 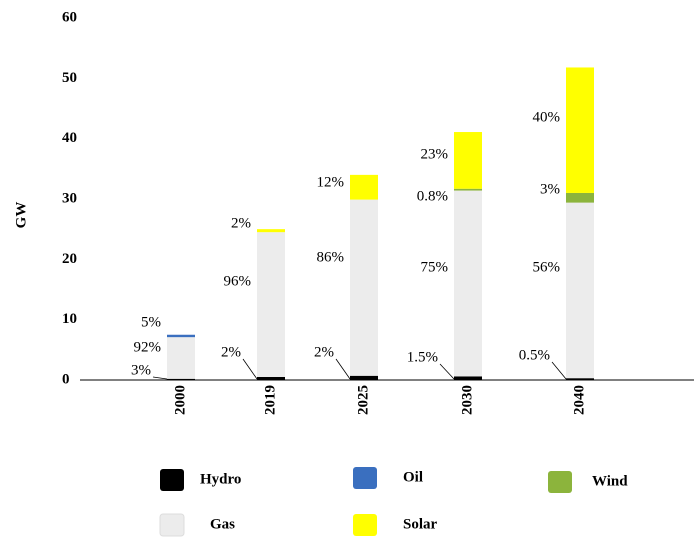 What do you see at coordinates (148, 347) in the screenshot?
I see `share-label: 92%` at bounding box center [148, 347].